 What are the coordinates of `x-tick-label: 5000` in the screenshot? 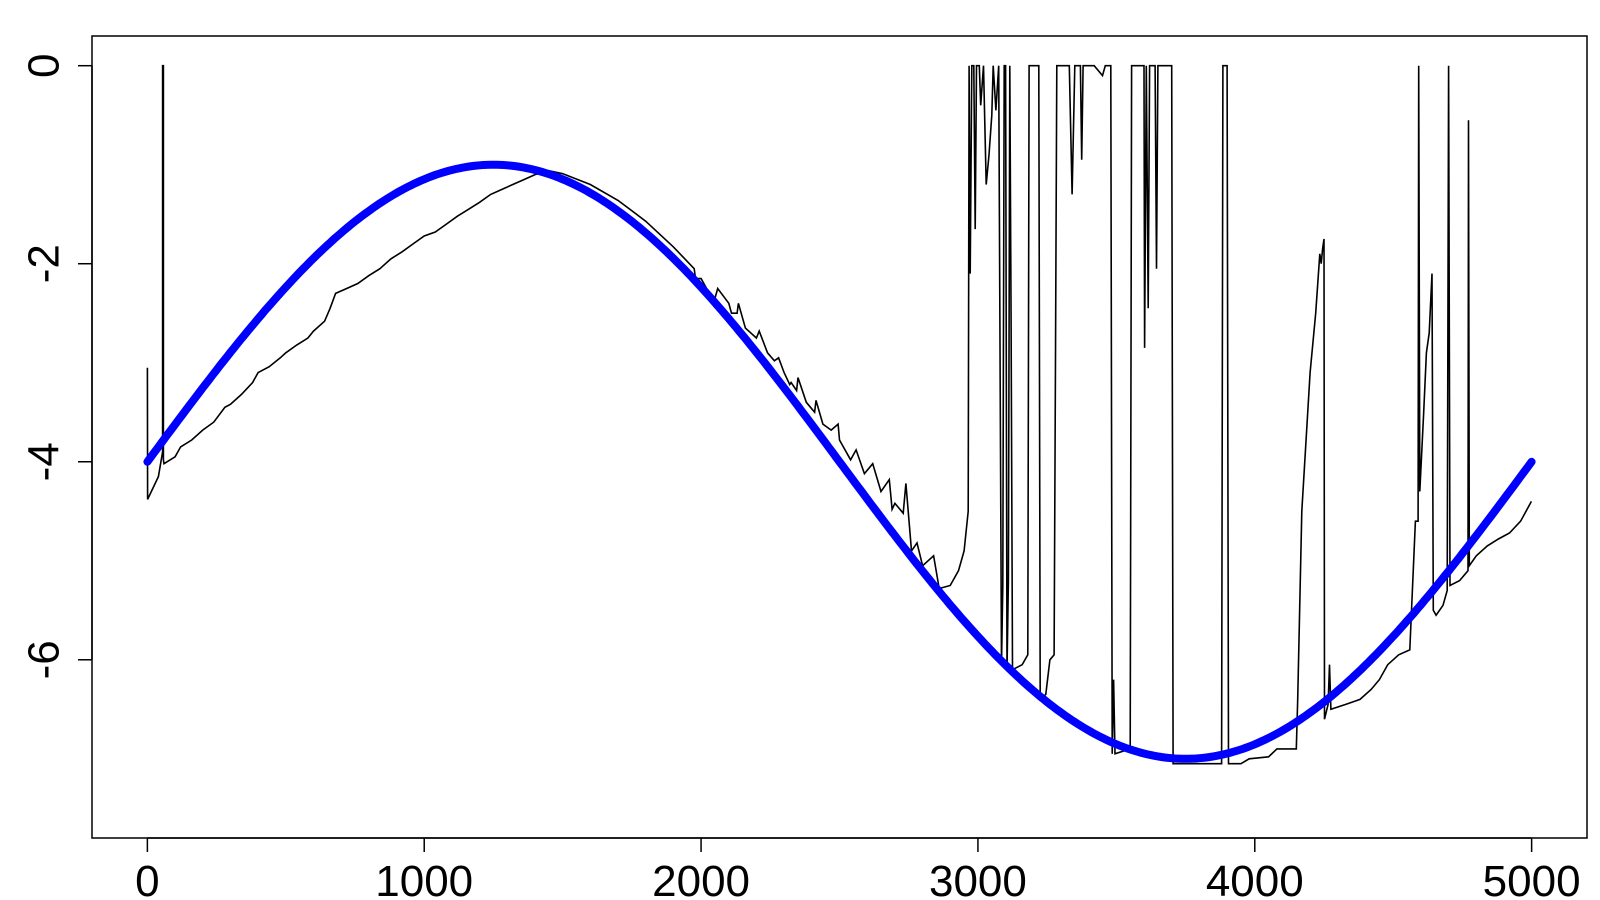 It's located at (1532, 878).